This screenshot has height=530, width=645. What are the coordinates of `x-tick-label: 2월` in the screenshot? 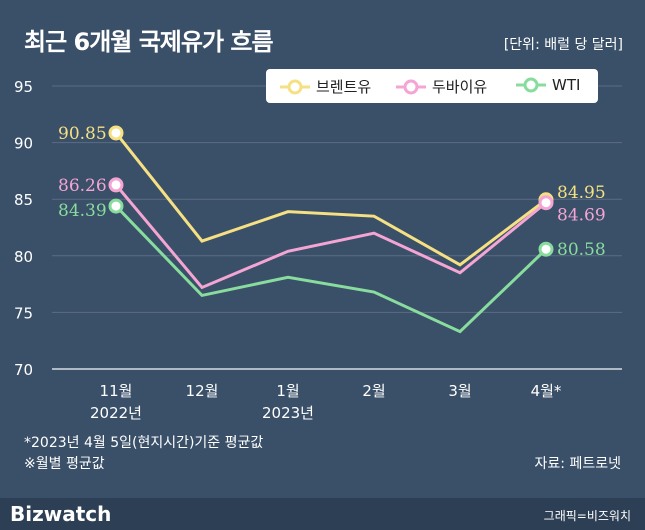 It's located at (373, 391).